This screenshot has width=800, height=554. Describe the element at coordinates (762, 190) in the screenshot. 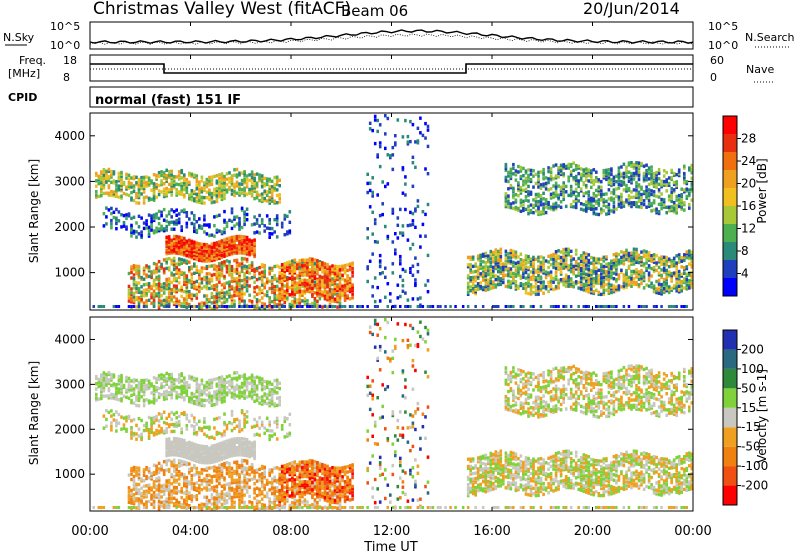

I see `power-colorbar-label: Power [dB]` at that location.